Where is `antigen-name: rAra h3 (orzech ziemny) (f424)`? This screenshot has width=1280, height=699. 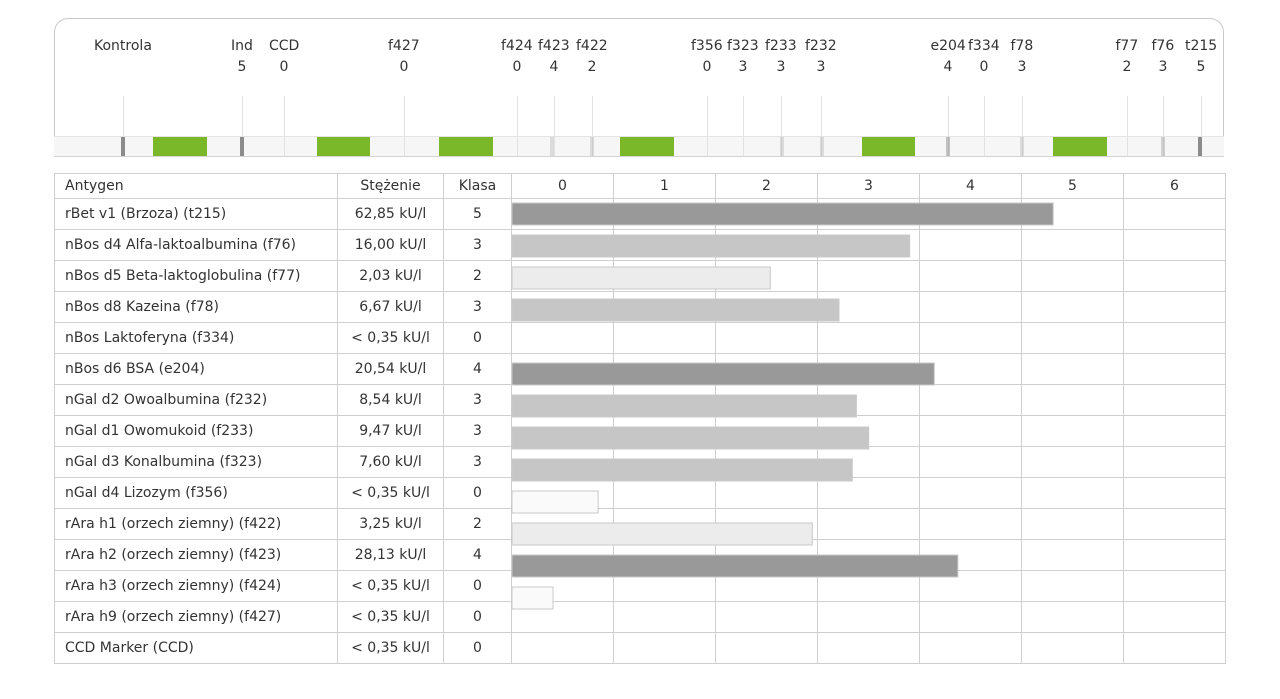 antigen-name: rAra h3 (orzech ziemny) (f424) is located at coordinates (196, 586).